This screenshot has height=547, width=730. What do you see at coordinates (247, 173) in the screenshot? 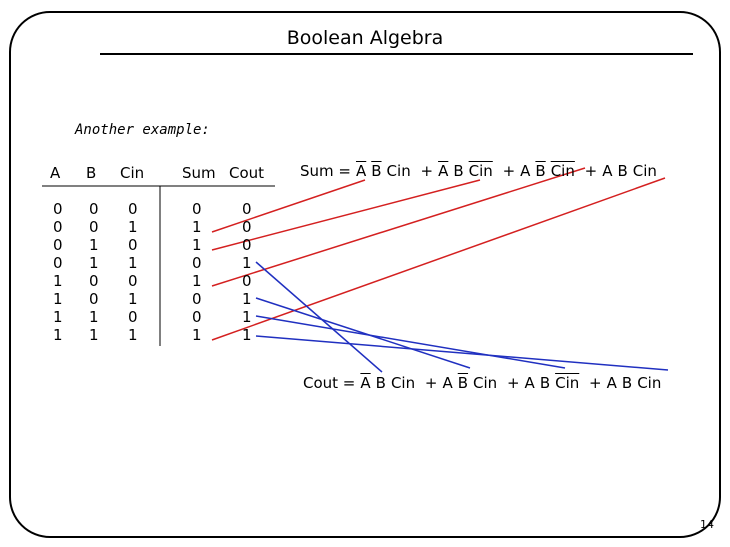
I see `column-header: Cout` at bounding box center [247, 173].